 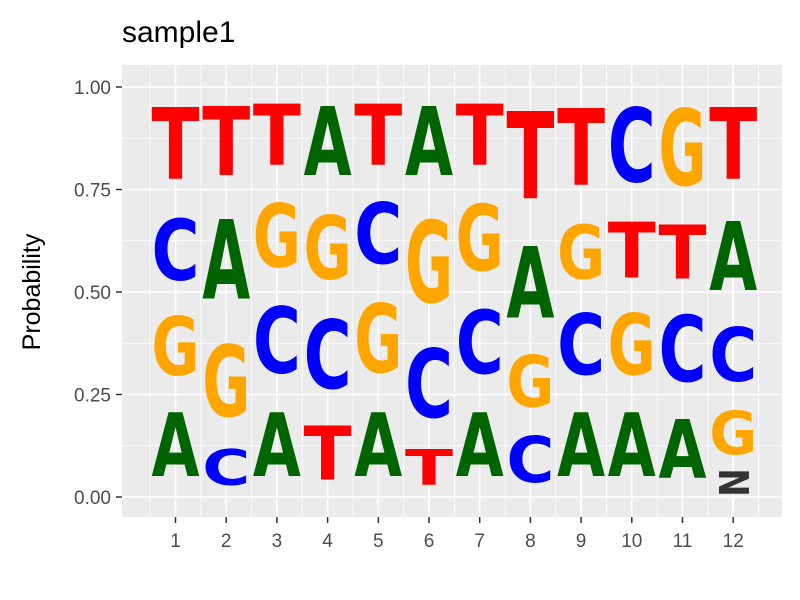 I want to click on y-tick-label: 0.50, so click(x=92, y=293).